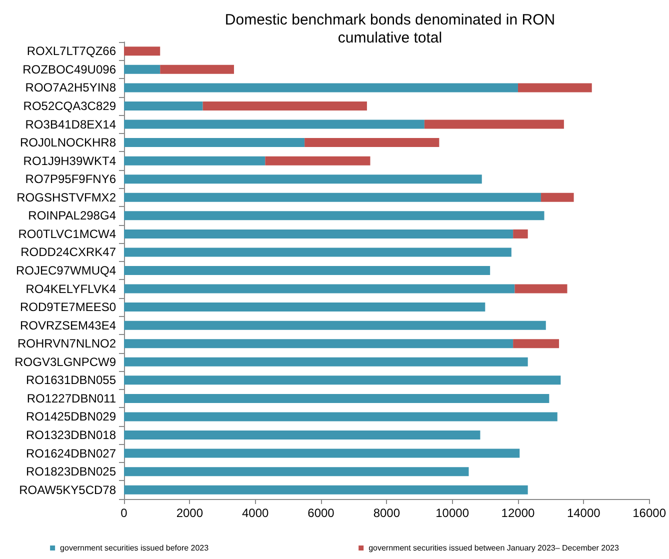 This screenshot has width=669, height=559. What do you see at coordinates (69, 69) in the screenshot?
I see `y-tick-label: ROZBOC49U096` at bounding box center [69, 69].